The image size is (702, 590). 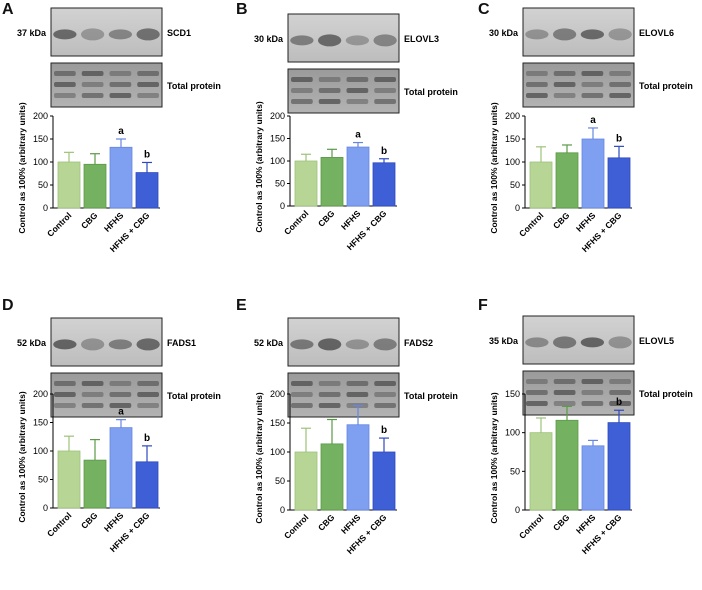 What do you see at coordinates (483, 305) in the screenshot?
I see `panel-letter: F` at bounding box center [483, 305].